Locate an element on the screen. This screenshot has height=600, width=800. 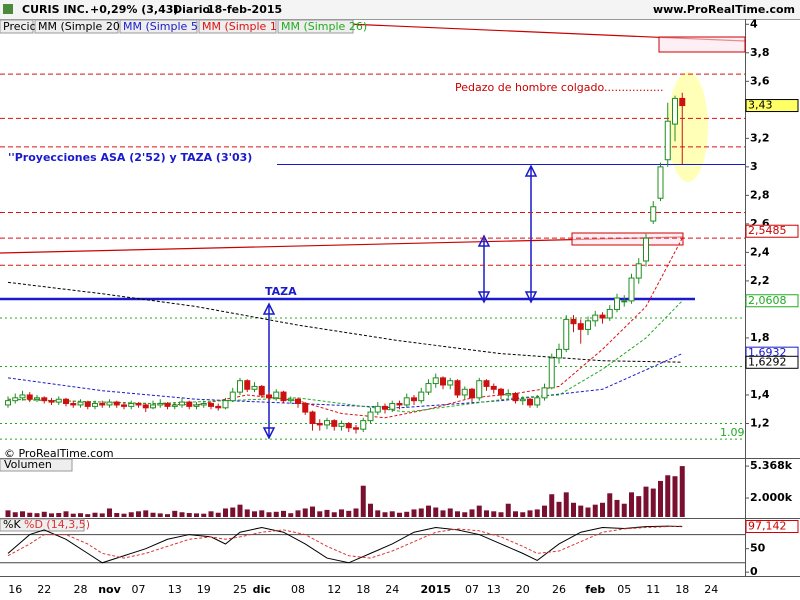
x-tick-label: 28 is located at coordinates (81, 589).